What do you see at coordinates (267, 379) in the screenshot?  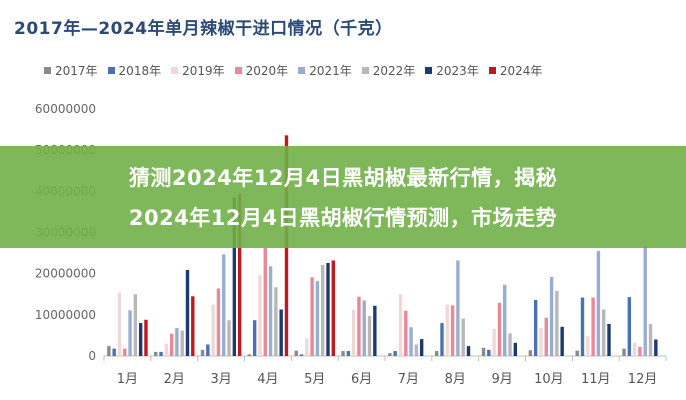 I see `x-tick-label: 4月` at bounding box center [267, 379].